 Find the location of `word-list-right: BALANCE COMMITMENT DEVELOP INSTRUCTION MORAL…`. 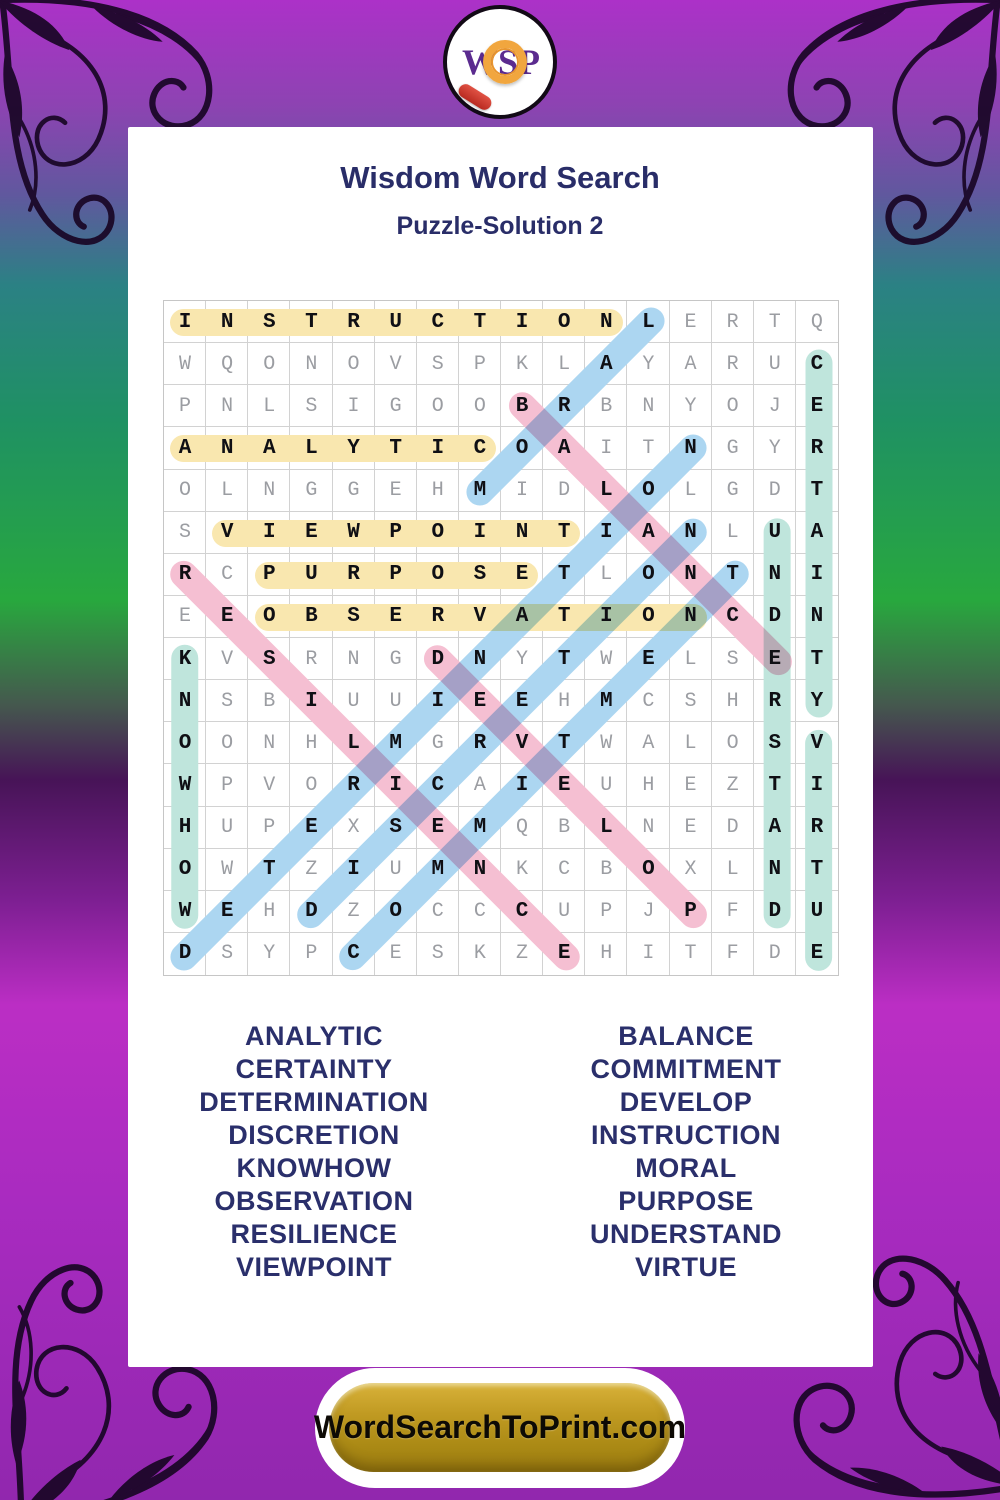

word-list-right: BALANCE COMMITMENT DEVELOP INSTRUCTION MORAL… is located at coordinates (686, 1152).